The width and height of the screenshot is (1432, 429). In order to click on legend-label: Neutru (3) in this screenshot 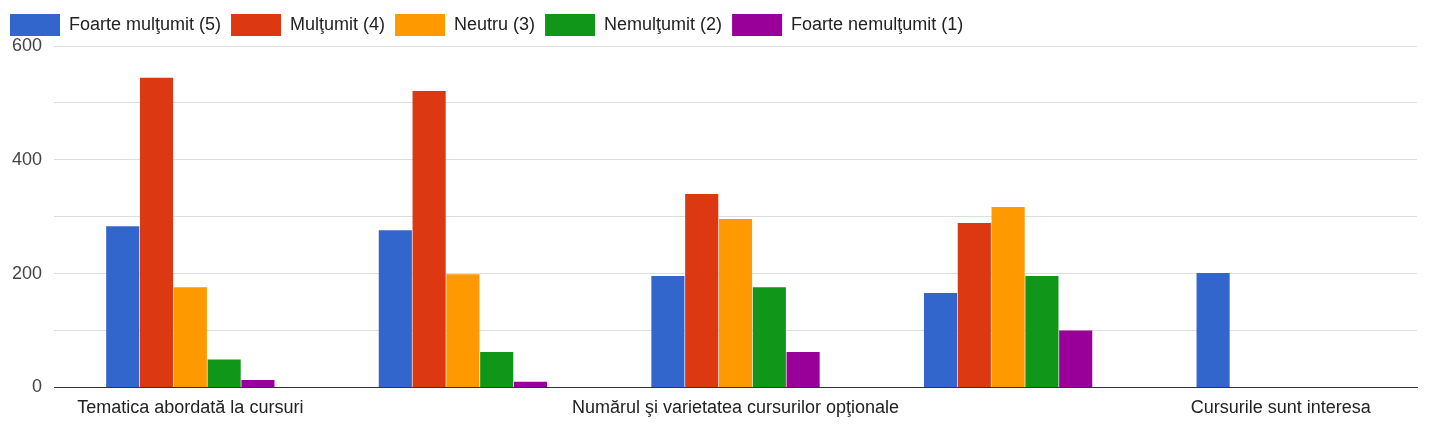, I will do `click(495, 23)`.